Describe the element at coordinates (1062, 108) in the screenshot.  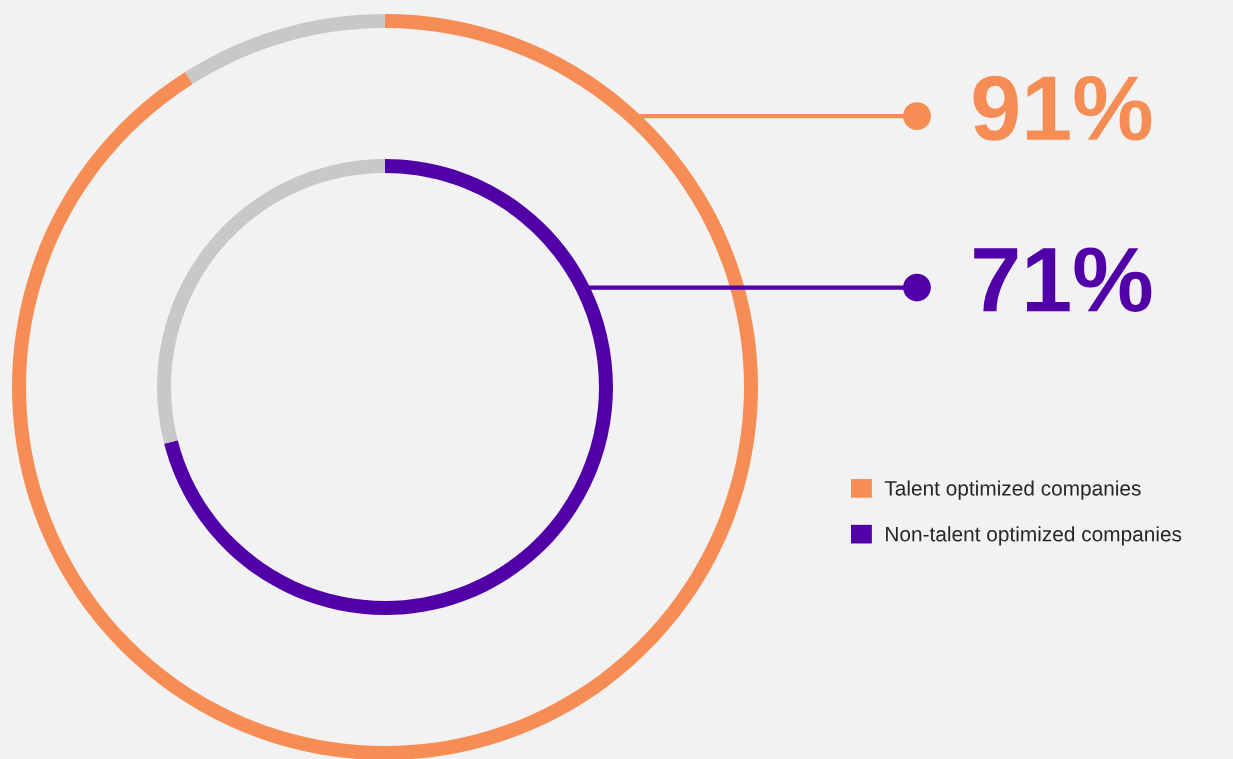
I see `data-label: 91%` at that location.